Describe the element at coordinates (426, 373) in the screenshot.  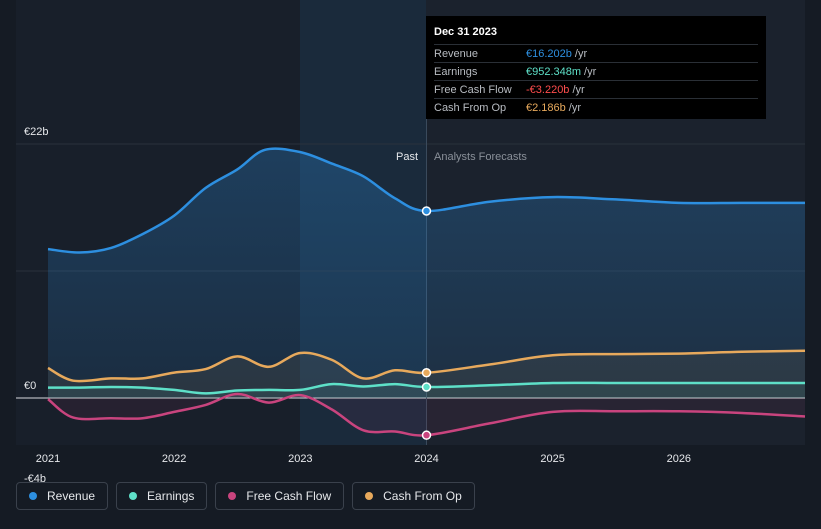
I see `cfo-marker` at that location.